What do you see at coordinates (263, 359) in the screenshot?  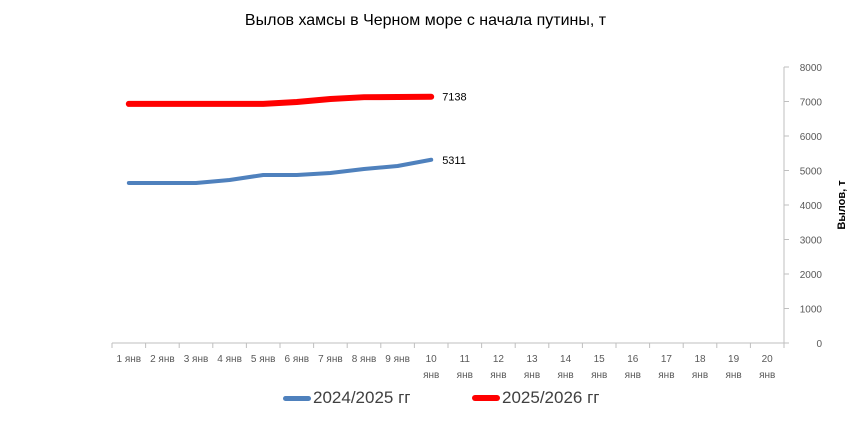 I see `x-tick-label: 5 янв` at bounding box center [263, 359].